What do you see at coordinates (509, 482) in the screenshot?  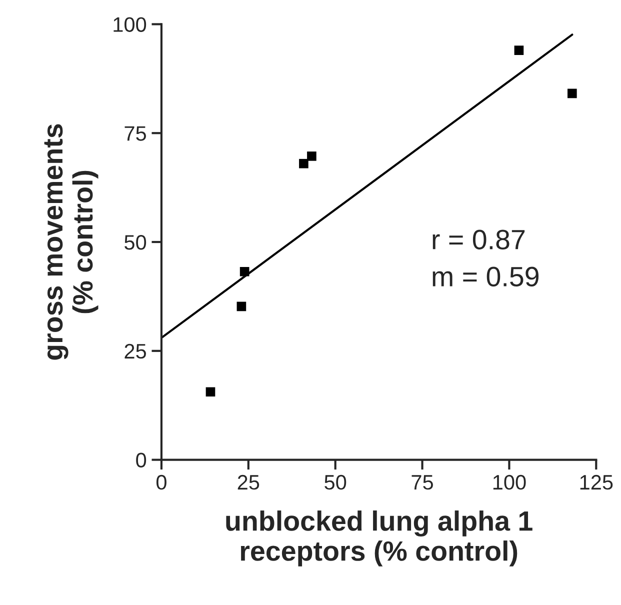 I see `x-tick-label: 100` at bounding box center [509, 482].